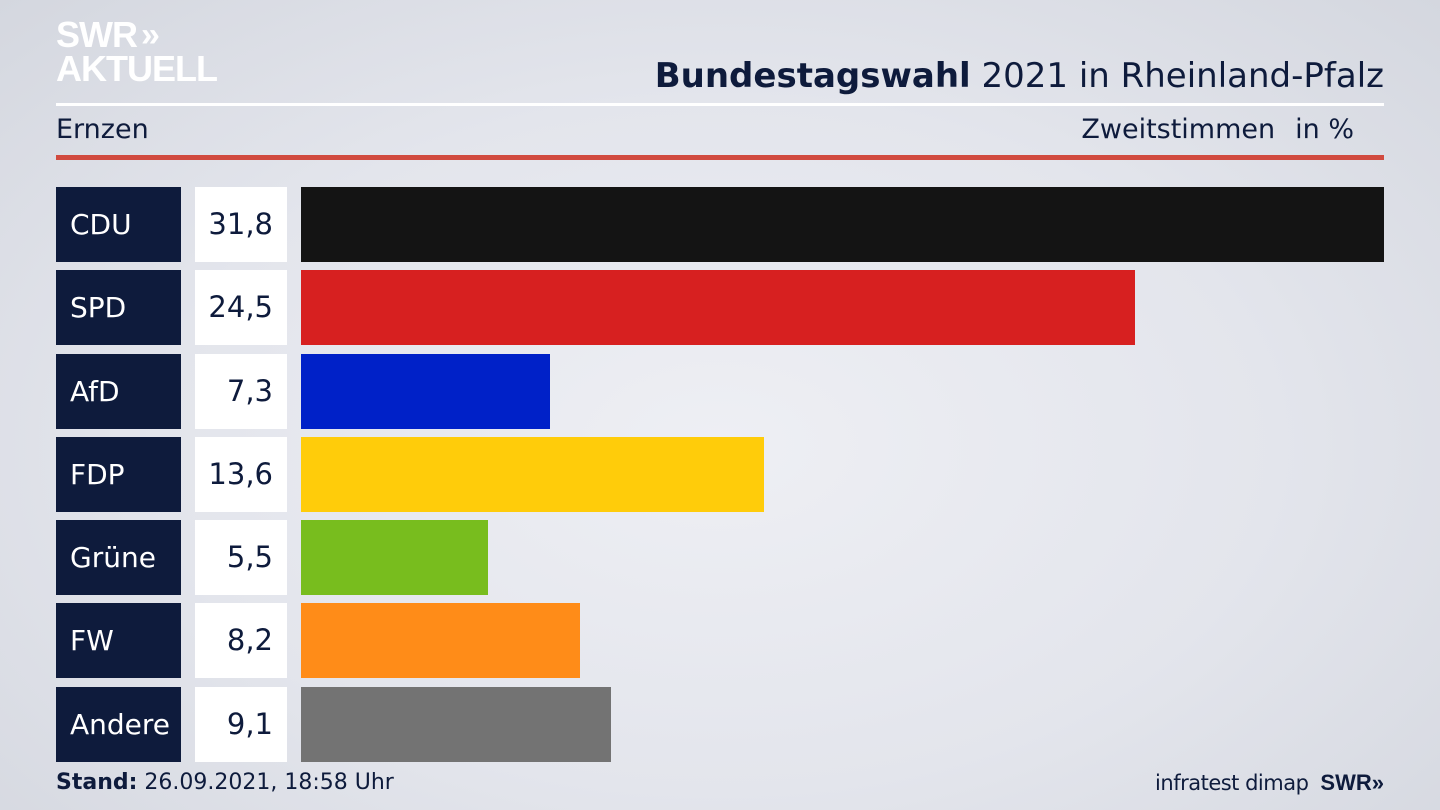 This screenshot has width=1440, height=810. I want to click on logo-aktuell-text: AKTUELL, so click(137, 68).